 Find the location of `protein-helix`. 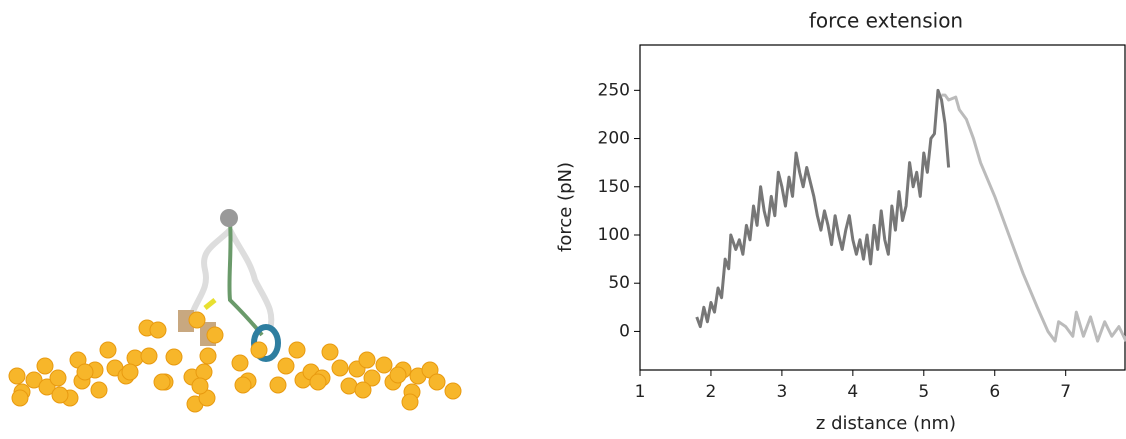

protein-helix is located at coordinates (266, 343).